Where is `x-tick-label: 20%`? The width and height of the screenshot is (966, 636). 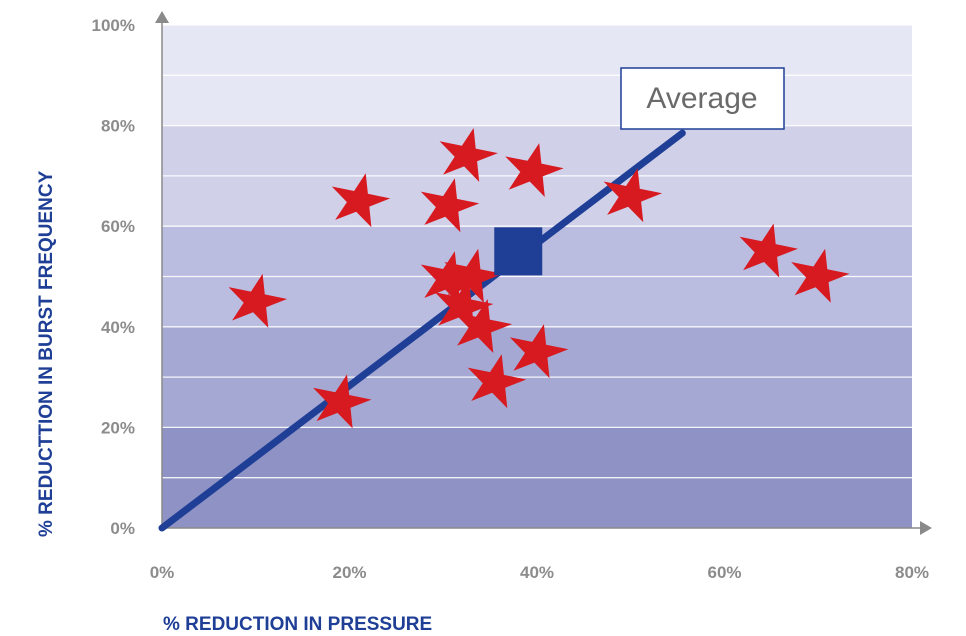 x-tick-label: 20% is located at coordinates (349, 572).